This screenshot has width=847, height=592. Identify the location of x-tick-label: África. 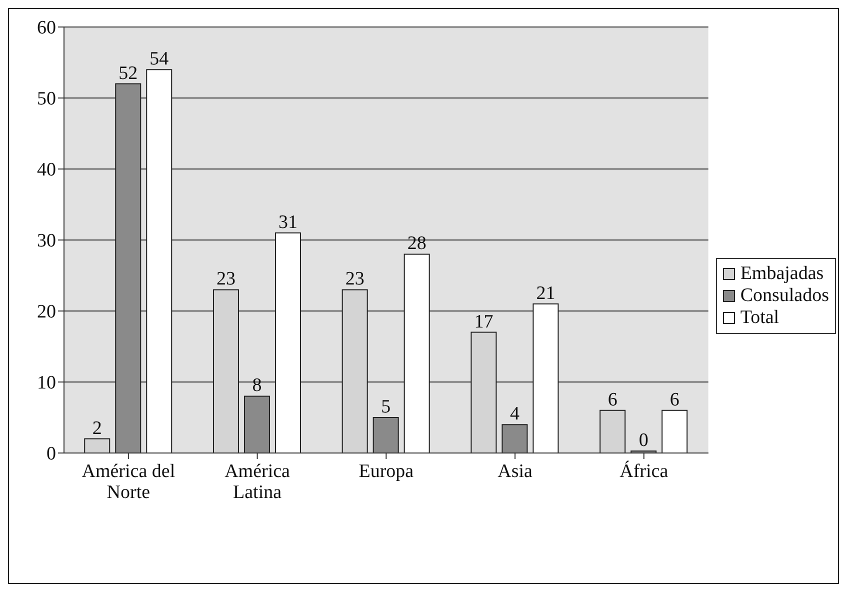
(644, 471).